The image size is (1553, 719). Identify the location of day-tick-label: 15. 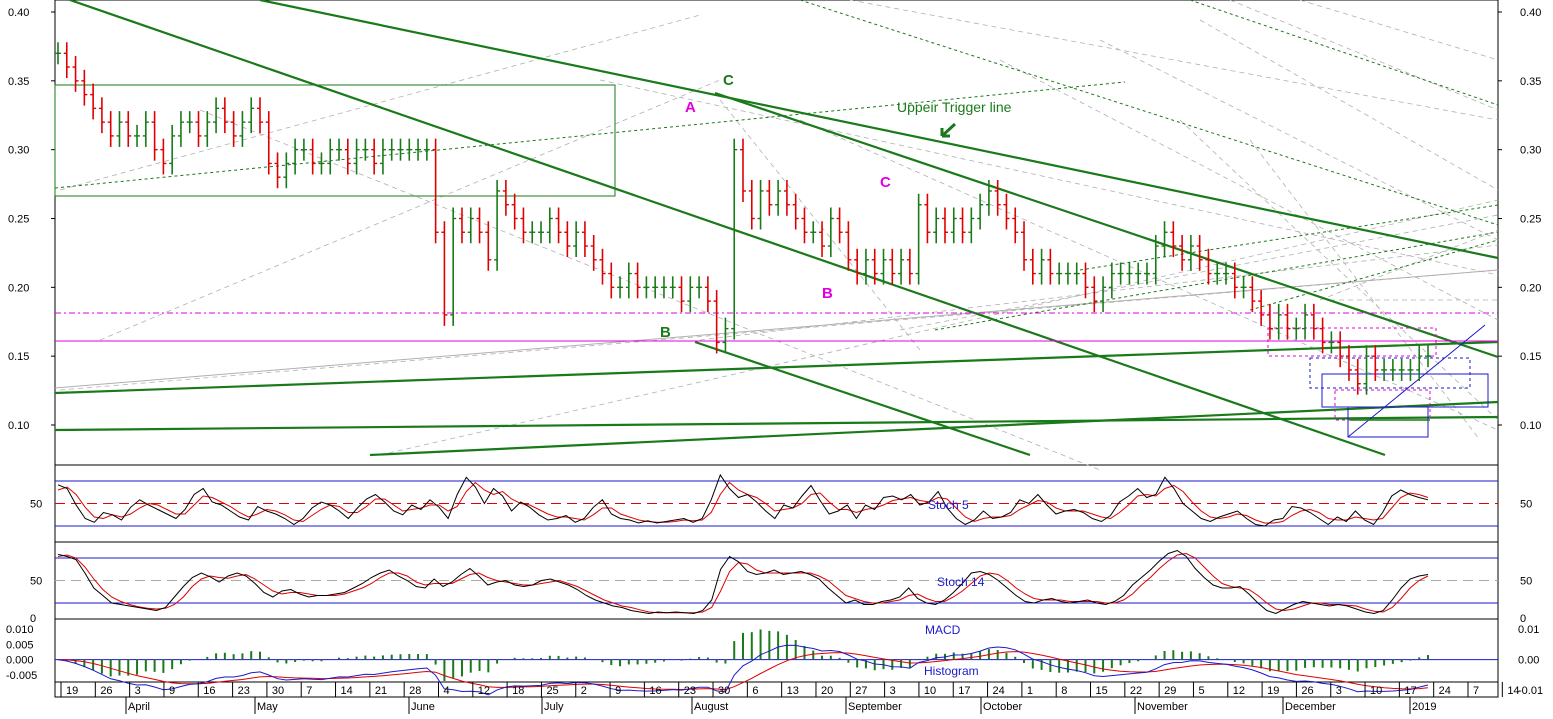
(1102, 691).